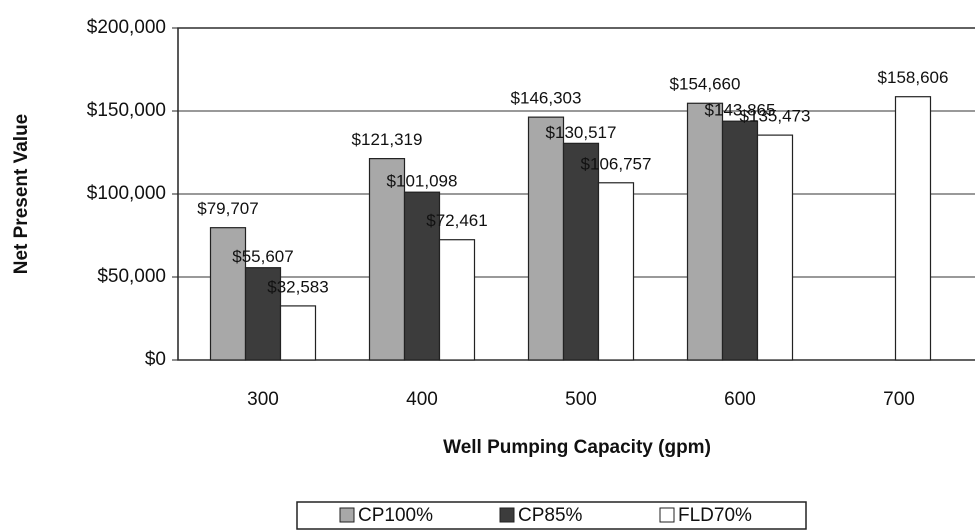  I want to click on legend-label: CP100%, so click(395, 515).